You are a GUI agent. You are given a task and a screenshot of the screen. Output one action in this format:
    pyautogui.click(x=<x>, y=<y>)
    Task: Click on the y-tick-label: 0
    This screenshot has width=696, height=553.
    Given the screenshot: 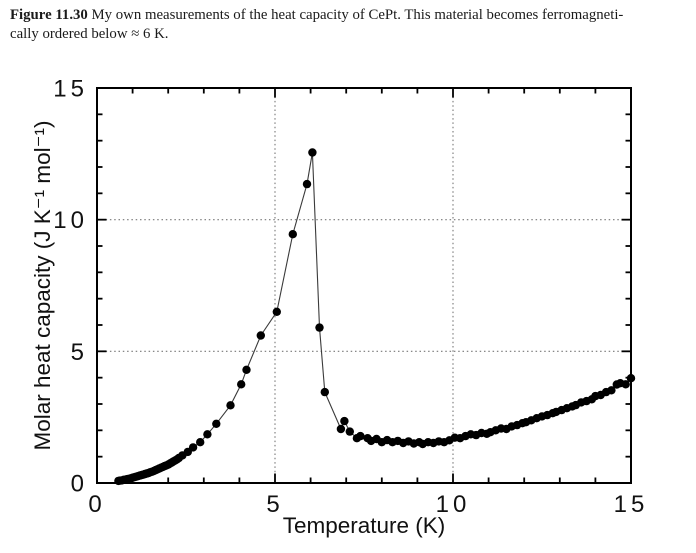 What is the action you would take?
    pyautogui.click(x=79, y=484)
    